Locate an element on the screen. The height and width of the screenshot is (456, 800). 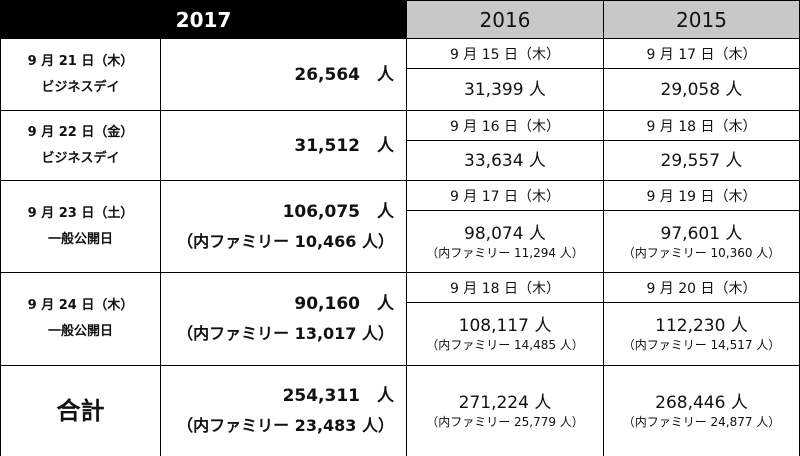
year-label: 2015 is located at coordinates (701, 19).